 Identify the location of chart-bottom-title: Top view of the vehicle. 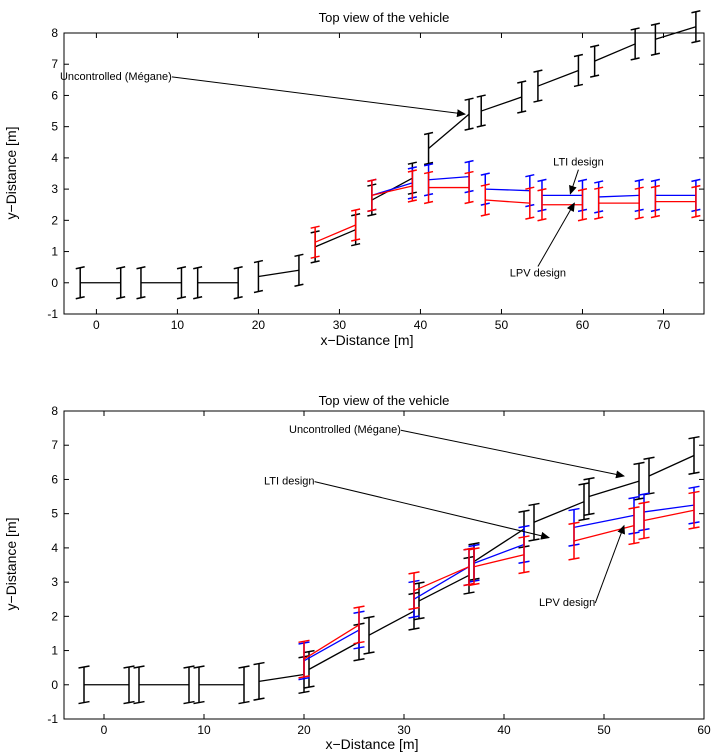
(384, 400).